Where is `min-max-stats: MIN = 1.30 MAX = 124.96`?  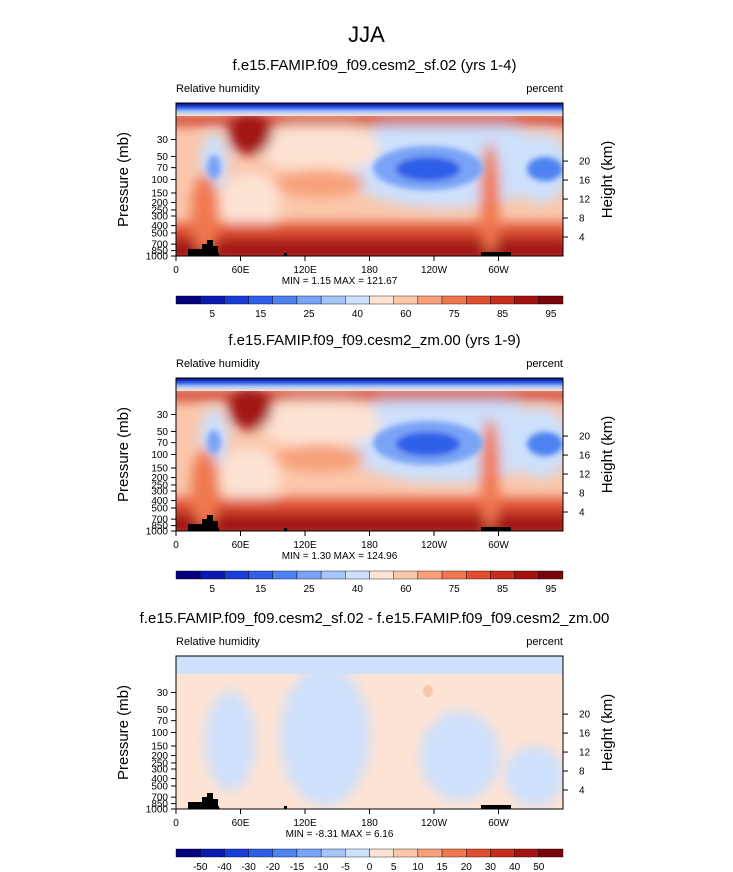 min-max-stats: MIN = 1.30 MAX = 124.96 is located at coordinates (340, 556).